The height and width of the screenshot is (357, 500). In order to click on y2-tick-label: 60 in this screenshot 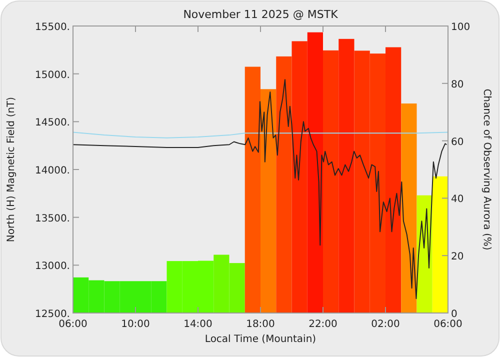, I will do `click(457, 142)`.